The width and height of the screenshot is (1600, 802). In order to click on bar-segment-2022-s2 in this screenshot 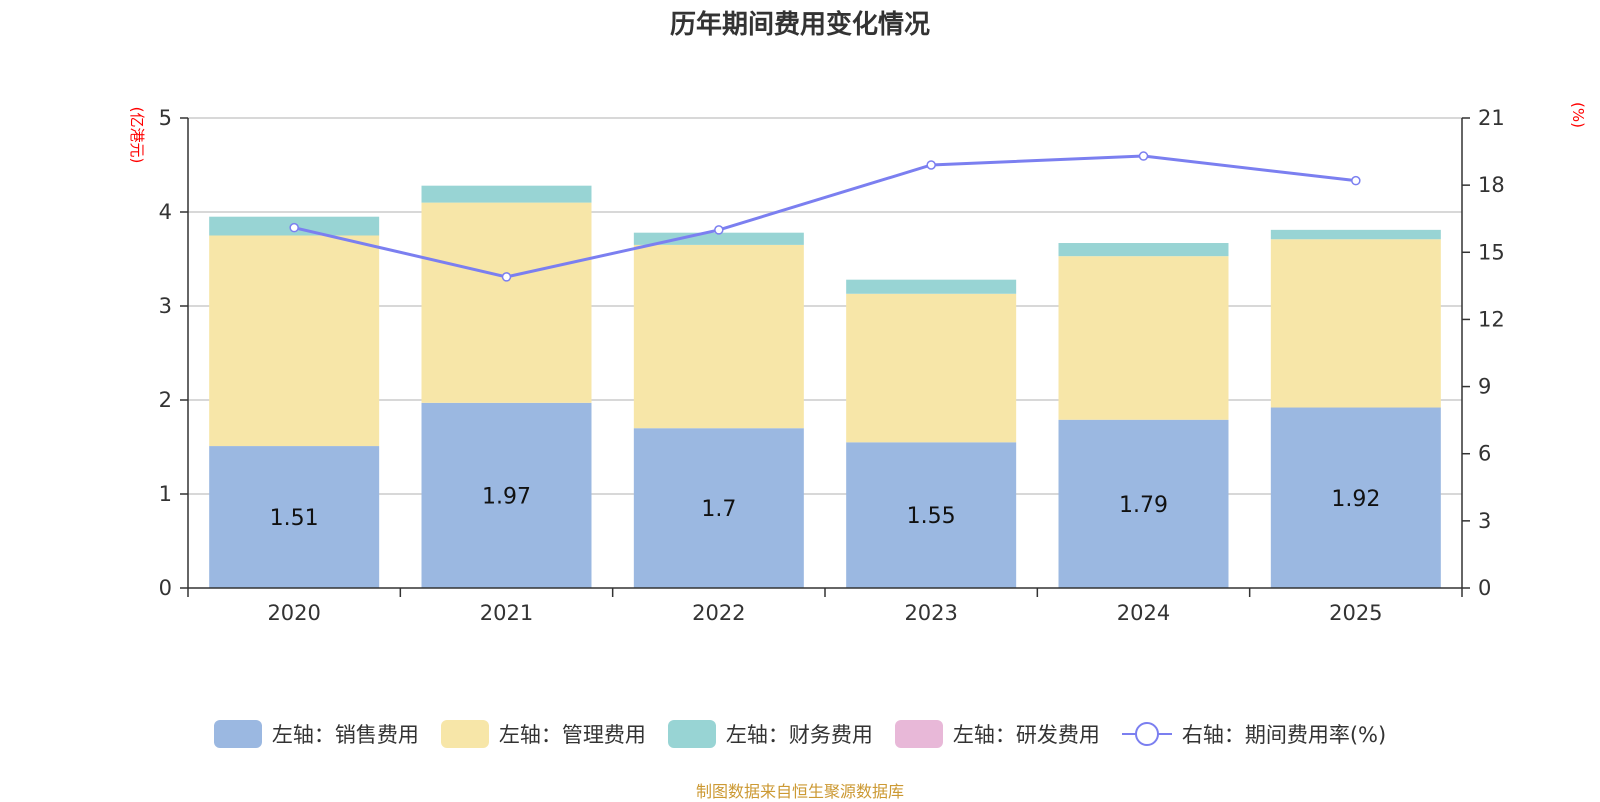, I will do `click(718, 238)`.